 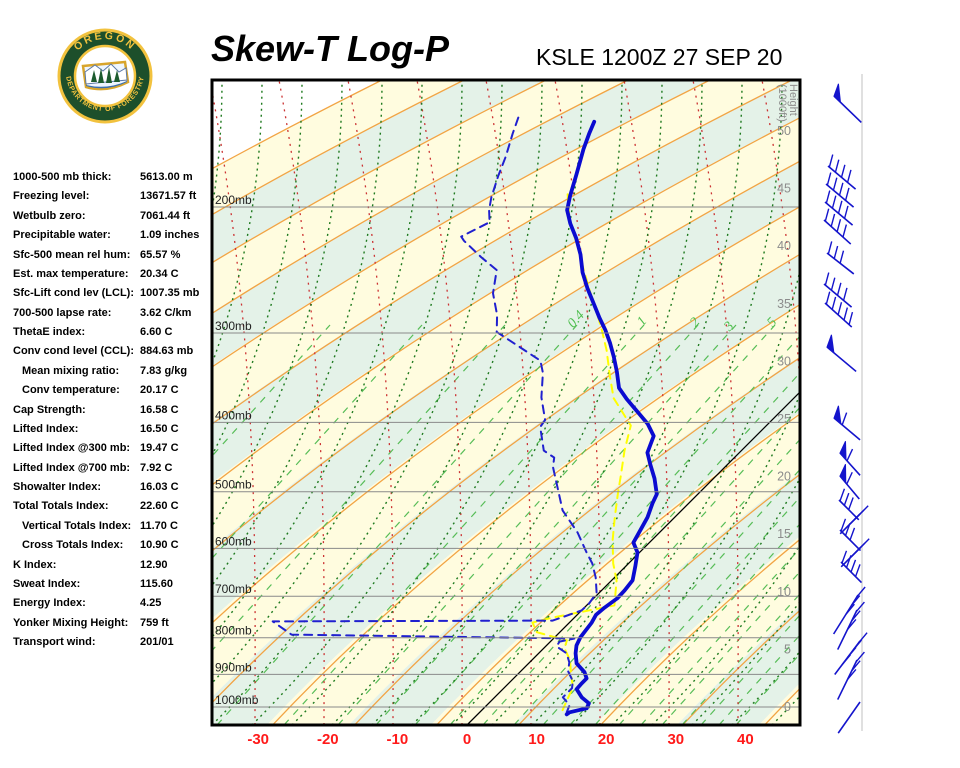 What do you see at coordinates (61, 506) in the screenshot?
I see `index-label: Total Totals Index:` at bounding box center [61, 506].